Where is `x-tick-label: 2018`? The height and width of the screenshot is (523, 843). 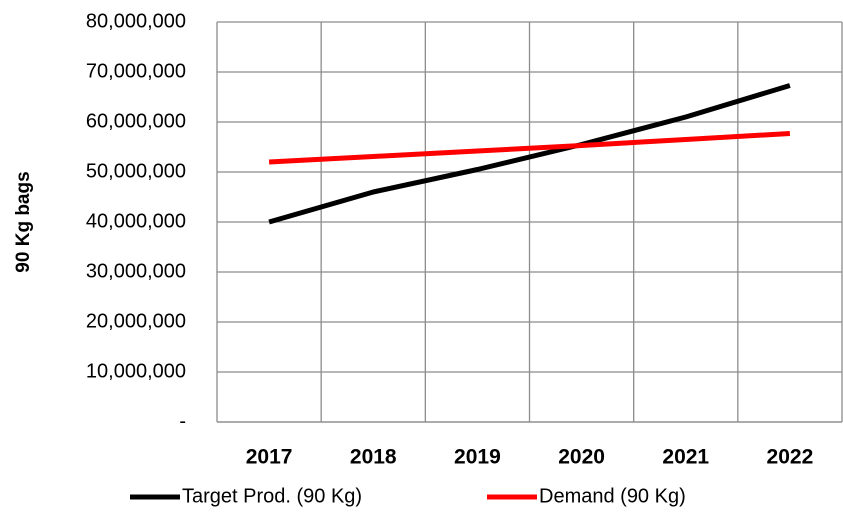
x-tick-label: 2018 is located at coordinates (373, 457).